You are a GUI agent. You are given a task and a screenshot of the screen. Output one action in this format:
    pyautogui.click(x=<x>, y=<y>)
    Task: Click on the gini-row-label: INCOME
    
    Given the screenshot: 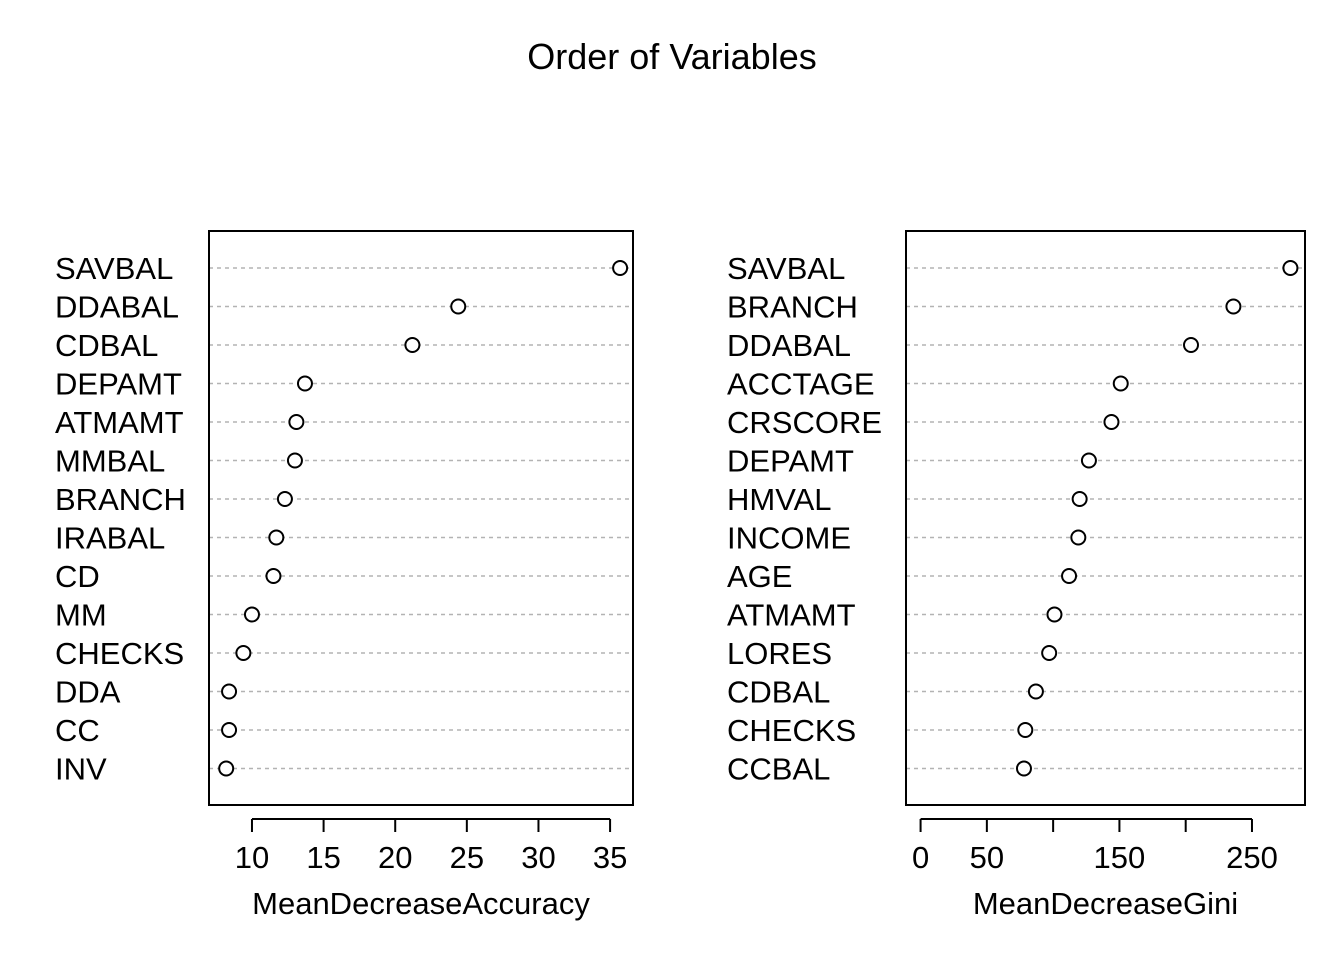 What is the action you would take?
    pyautogui.click(x=789, y=538)
    